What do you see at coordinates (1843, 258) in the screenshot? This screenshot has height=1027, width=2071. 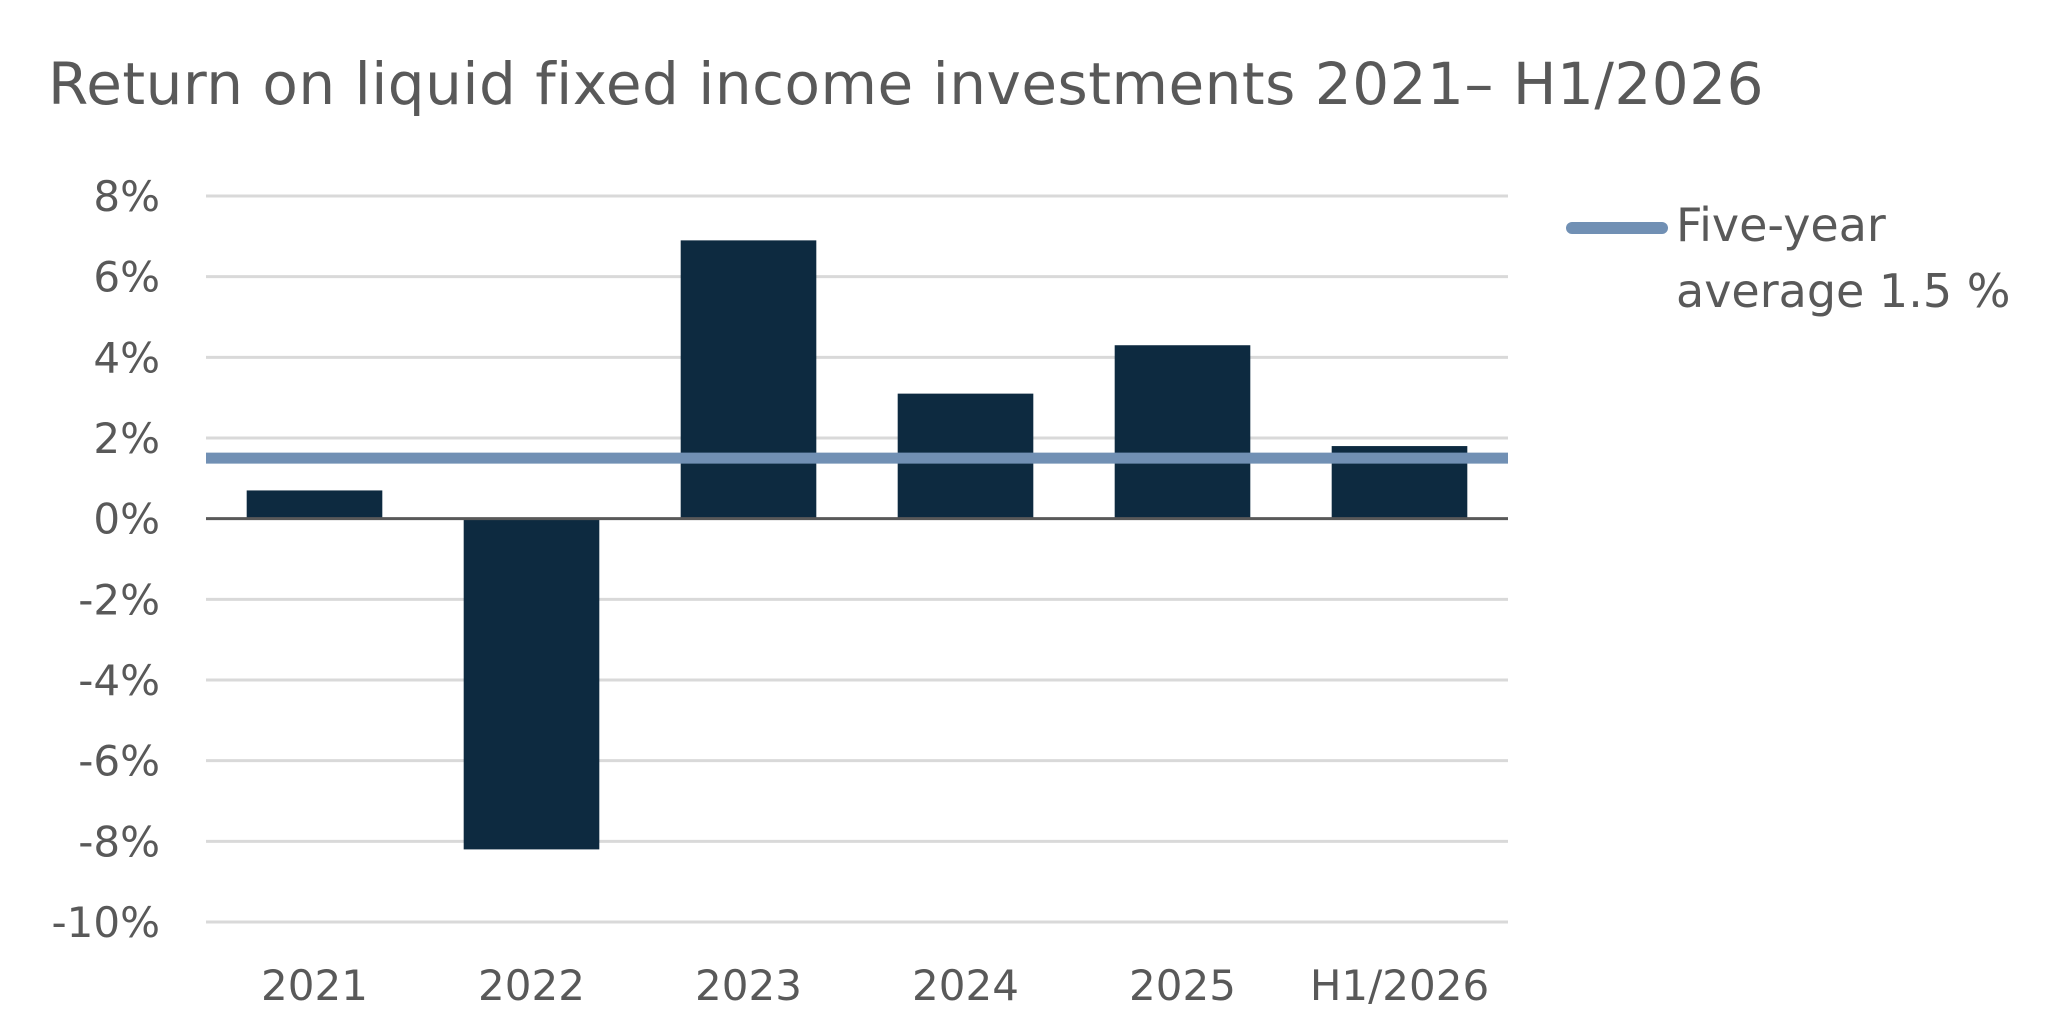 I see `legend-label: Five-year average 1.5 %` at bounding box center [1843, 258].